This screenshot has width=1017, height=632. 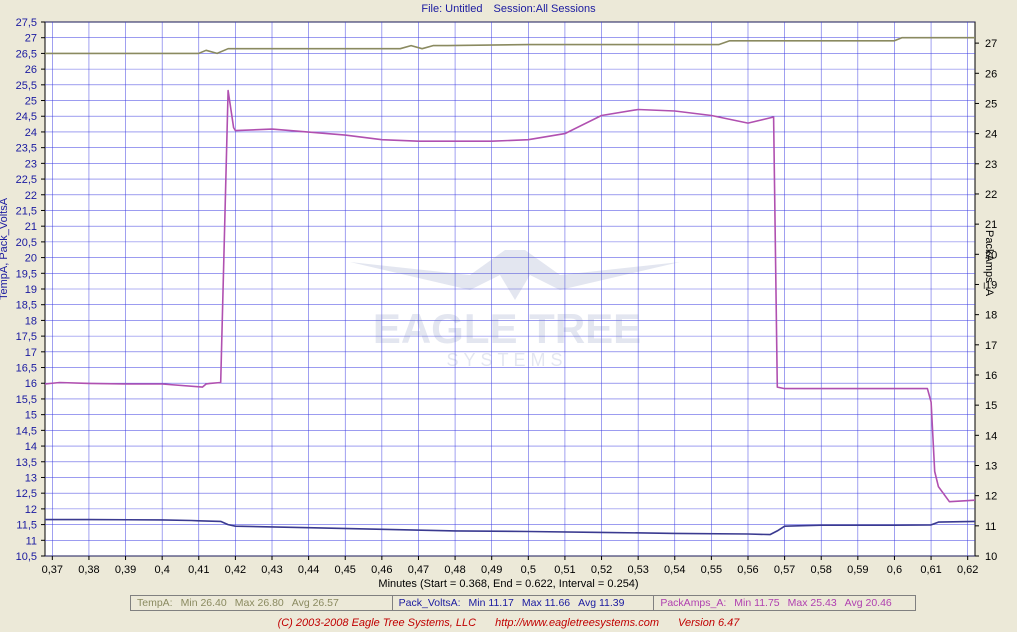 I want to click on watermark: EAGLE TREE SYSTEMS, so click(x=515, y=310).